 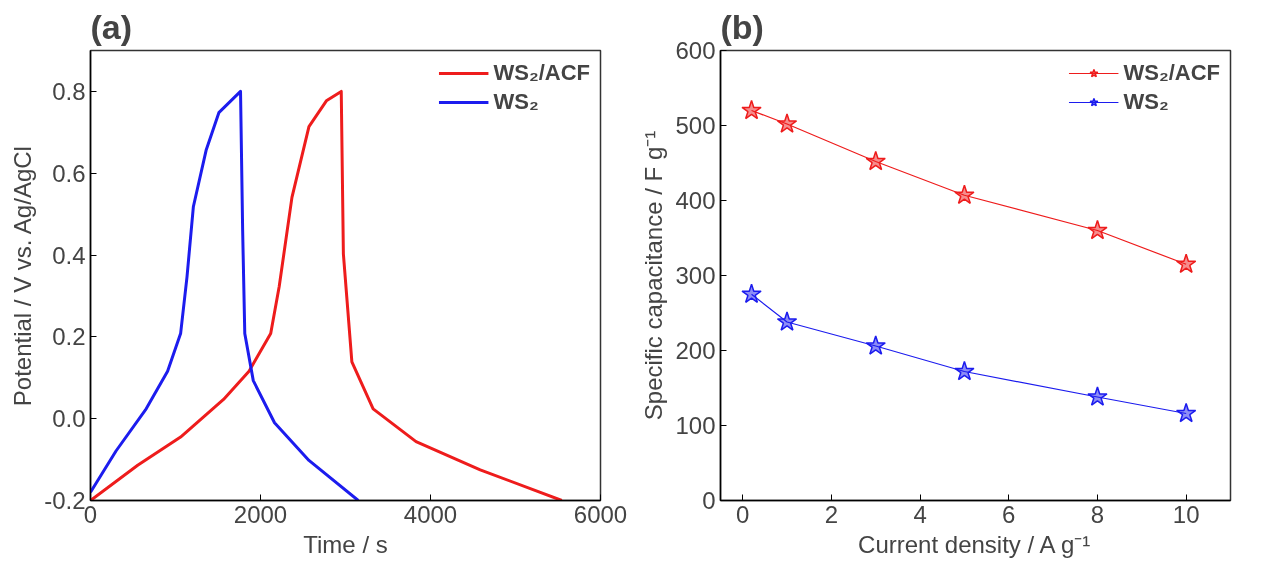 What do you see at coordinates (69, 255) in the screenshot?
I see `y-tick-label: 0.4` at bounding box center [69, 255].